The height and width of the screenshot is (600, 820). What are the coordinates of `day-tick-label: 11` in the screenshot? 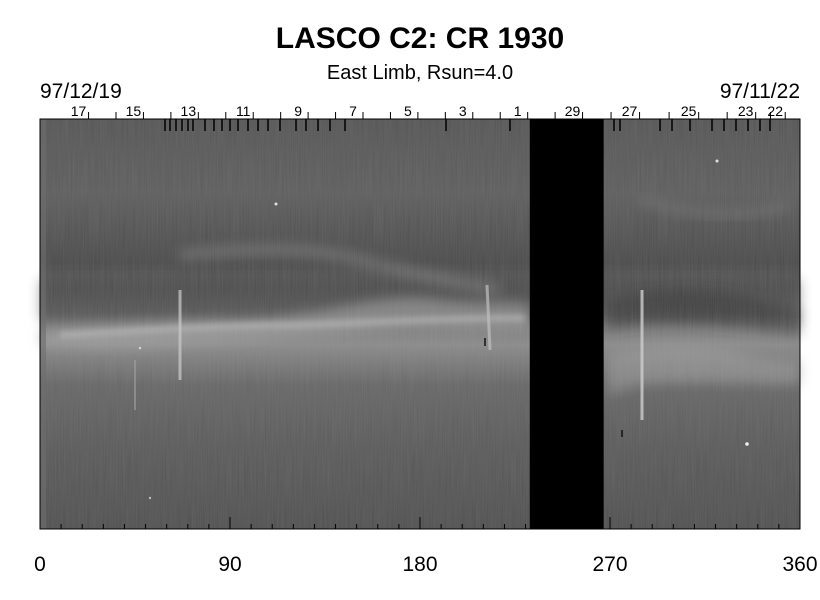 It's located at (243, 111).